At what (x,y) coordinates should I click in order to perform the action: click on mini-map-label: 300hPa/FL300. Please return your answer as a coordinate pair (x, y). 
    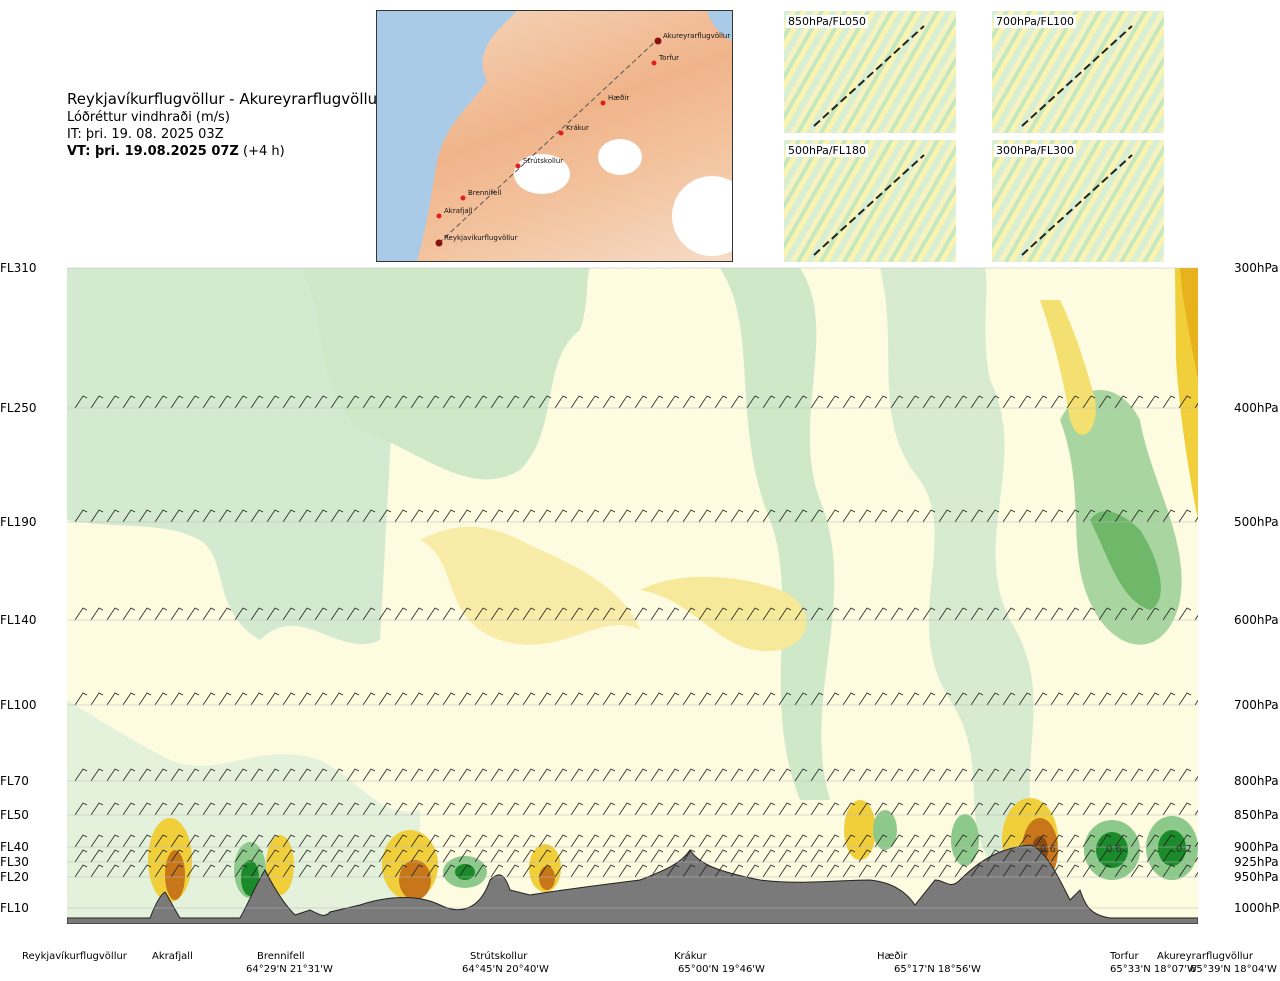
    Looking at the image, I should click on (1035, 150).